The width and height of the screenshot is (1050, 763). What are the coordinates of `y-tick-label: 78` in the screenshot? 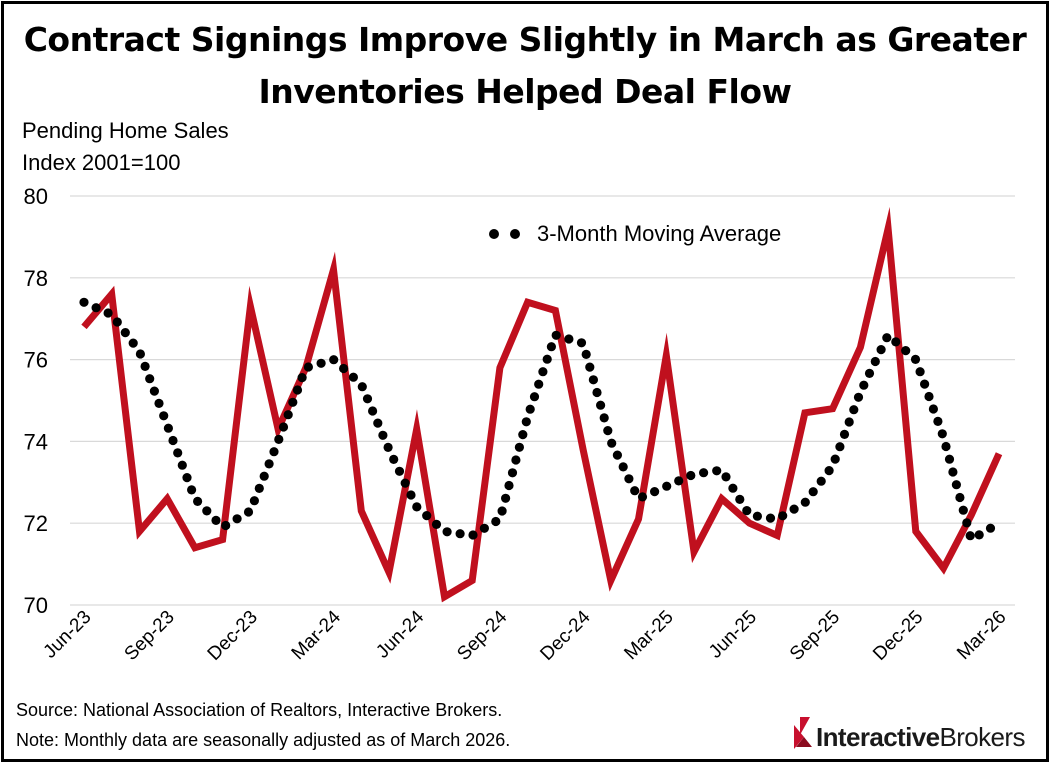 It's located at (36, 278).